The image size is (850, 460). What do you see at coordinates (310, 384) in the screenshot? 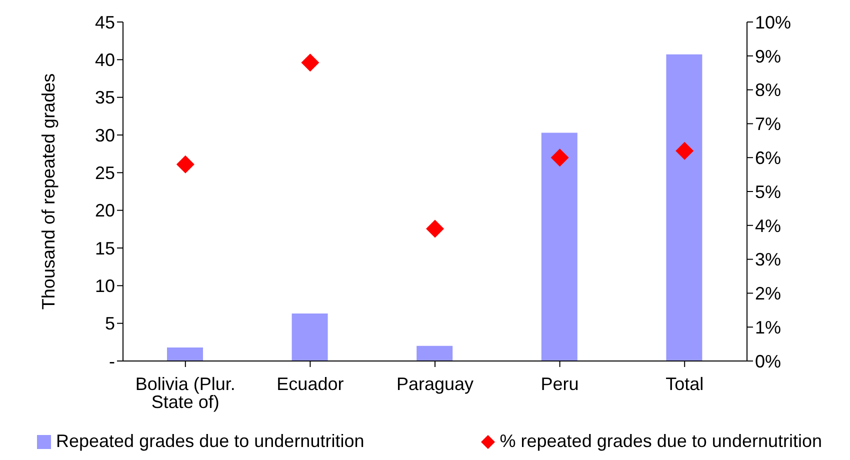
I see `x-tick-label: Ecuador` at bounding box center [310, 384].